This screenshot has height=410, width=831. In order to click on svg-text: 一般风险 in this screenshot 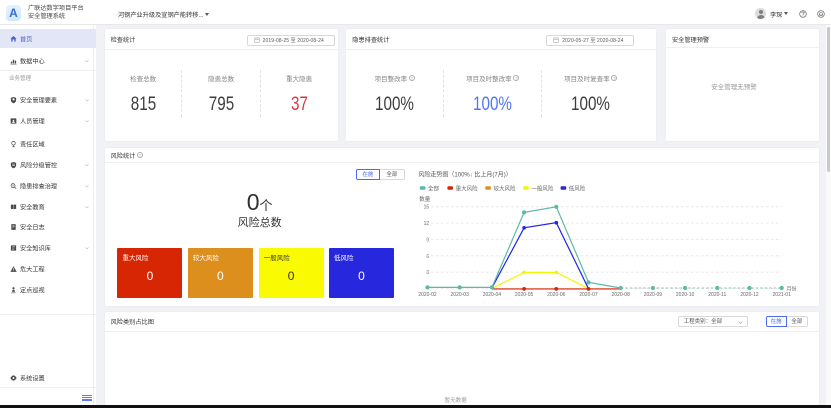, I will do `click(542, 188)`.